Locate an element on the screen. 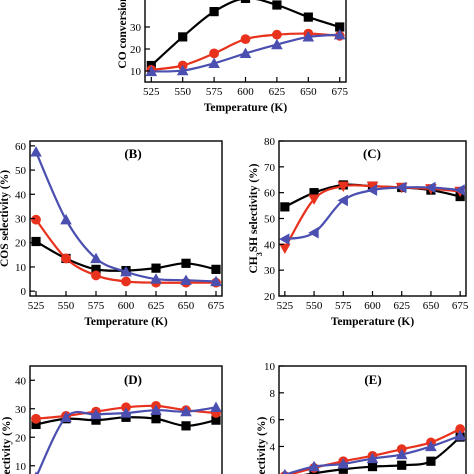 The image size is (474, 474). y-tick-label: 0 is located at coordinates (24, 292).